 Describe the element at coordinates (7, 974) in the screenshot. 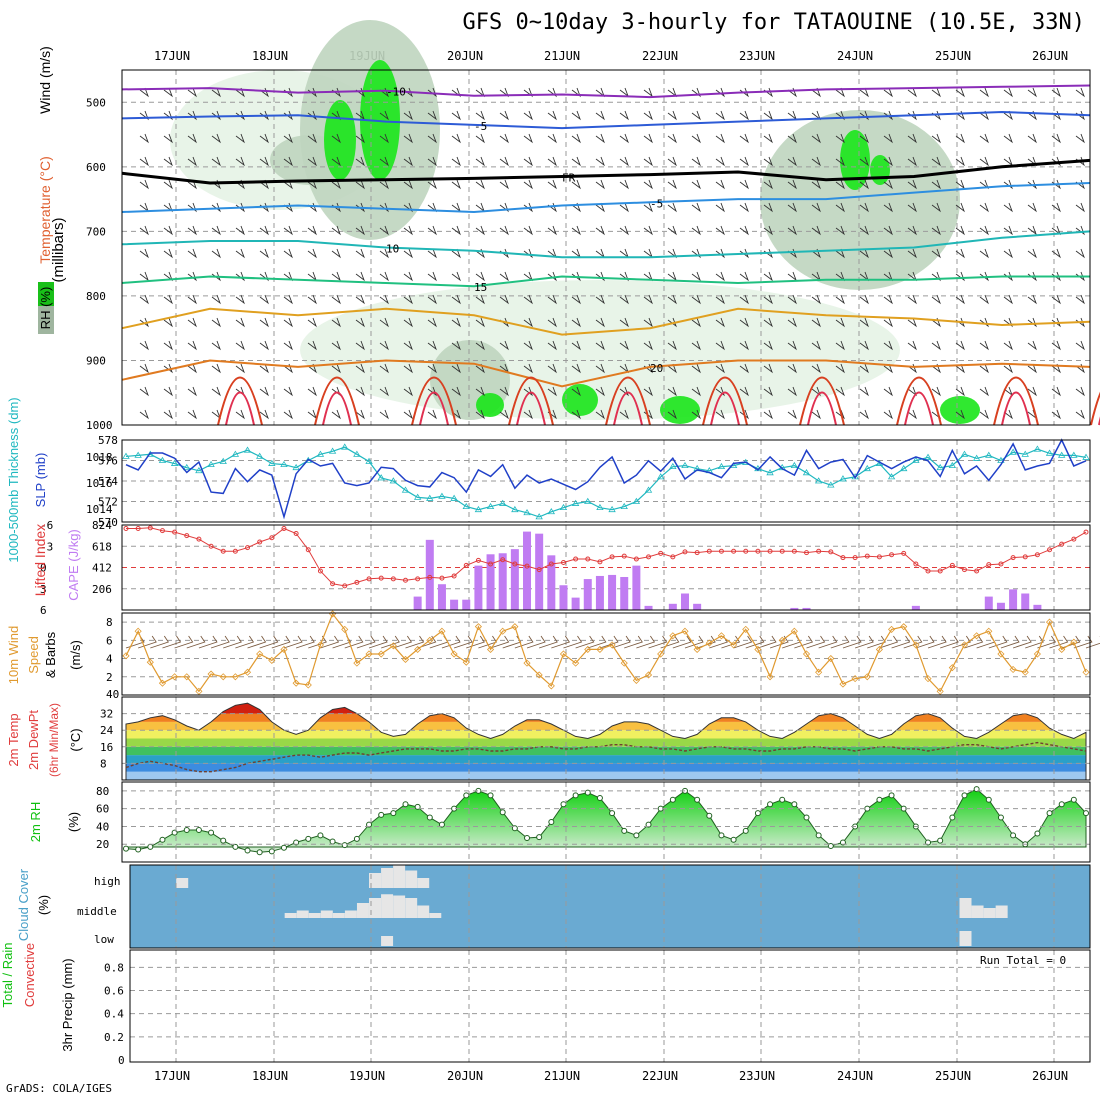

I see `precip-total-label: Total / Rain` at that location.